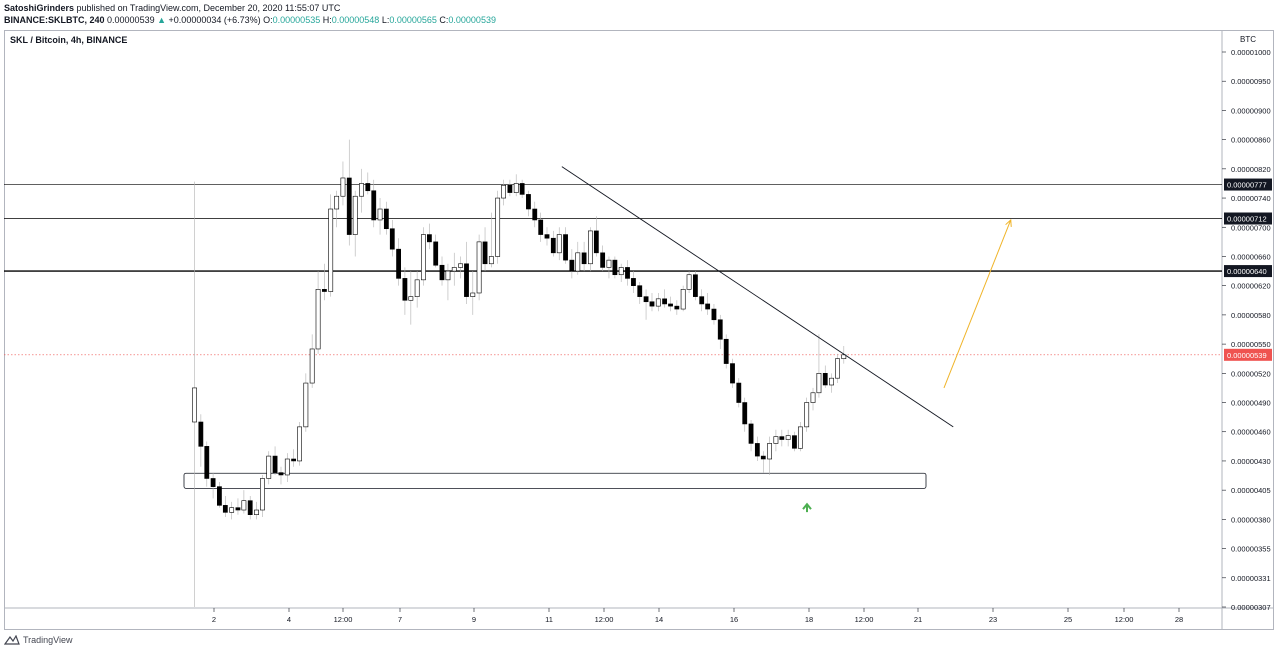 This screenshot has height=654, width=1280. I want to click on pane-title: SKL / Bitcoin, 4h, BINANCE, so click(69, 40).